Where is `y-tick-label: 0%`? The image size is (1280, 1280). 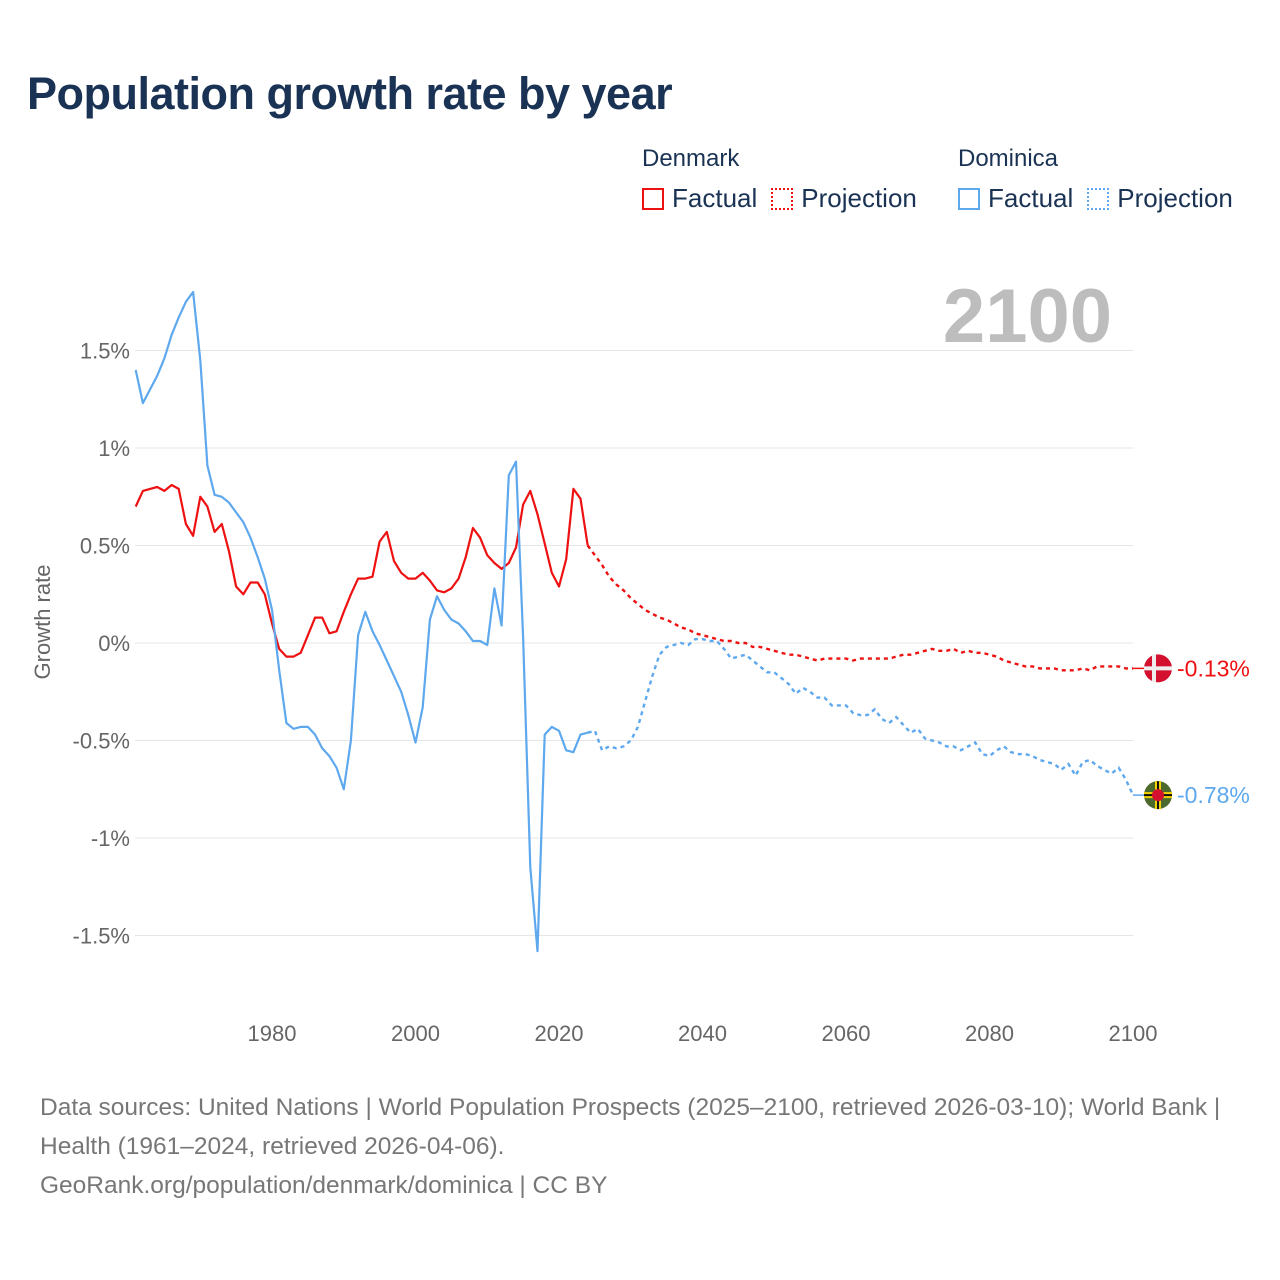 y-tick-label: 0% is located at coordinates (114, 643).